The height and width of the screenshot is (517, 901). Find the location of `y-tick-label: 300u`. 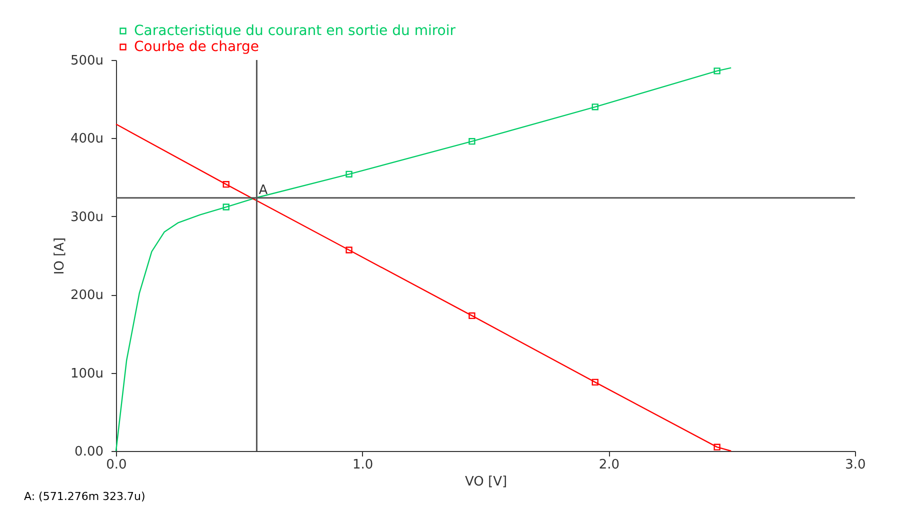

y-tick-label: 300u is located at coordinates (87, 217).